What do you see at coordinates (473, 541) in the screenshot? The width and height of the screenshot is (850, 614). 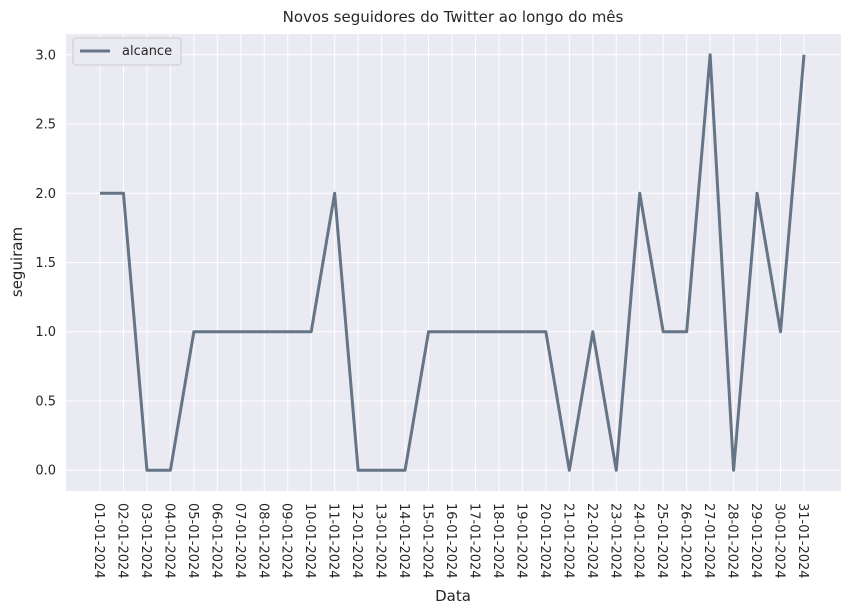 I see `x-tick-label: 17-01-2024` at bounding box center [473, 541].